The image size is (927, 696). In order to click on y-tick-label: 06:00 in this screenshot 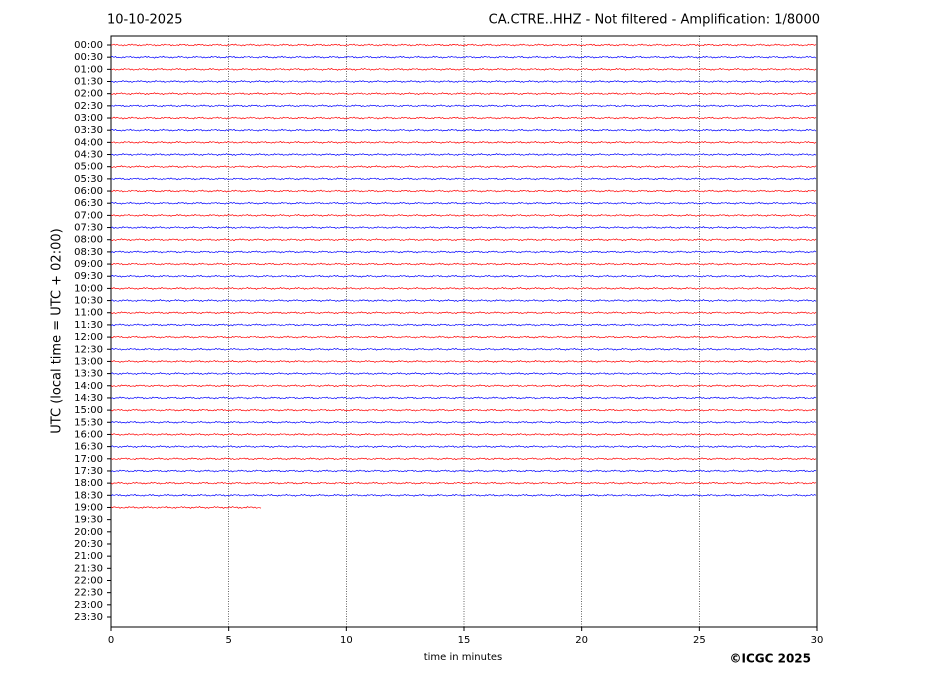, I will do `click(88, 191)`.